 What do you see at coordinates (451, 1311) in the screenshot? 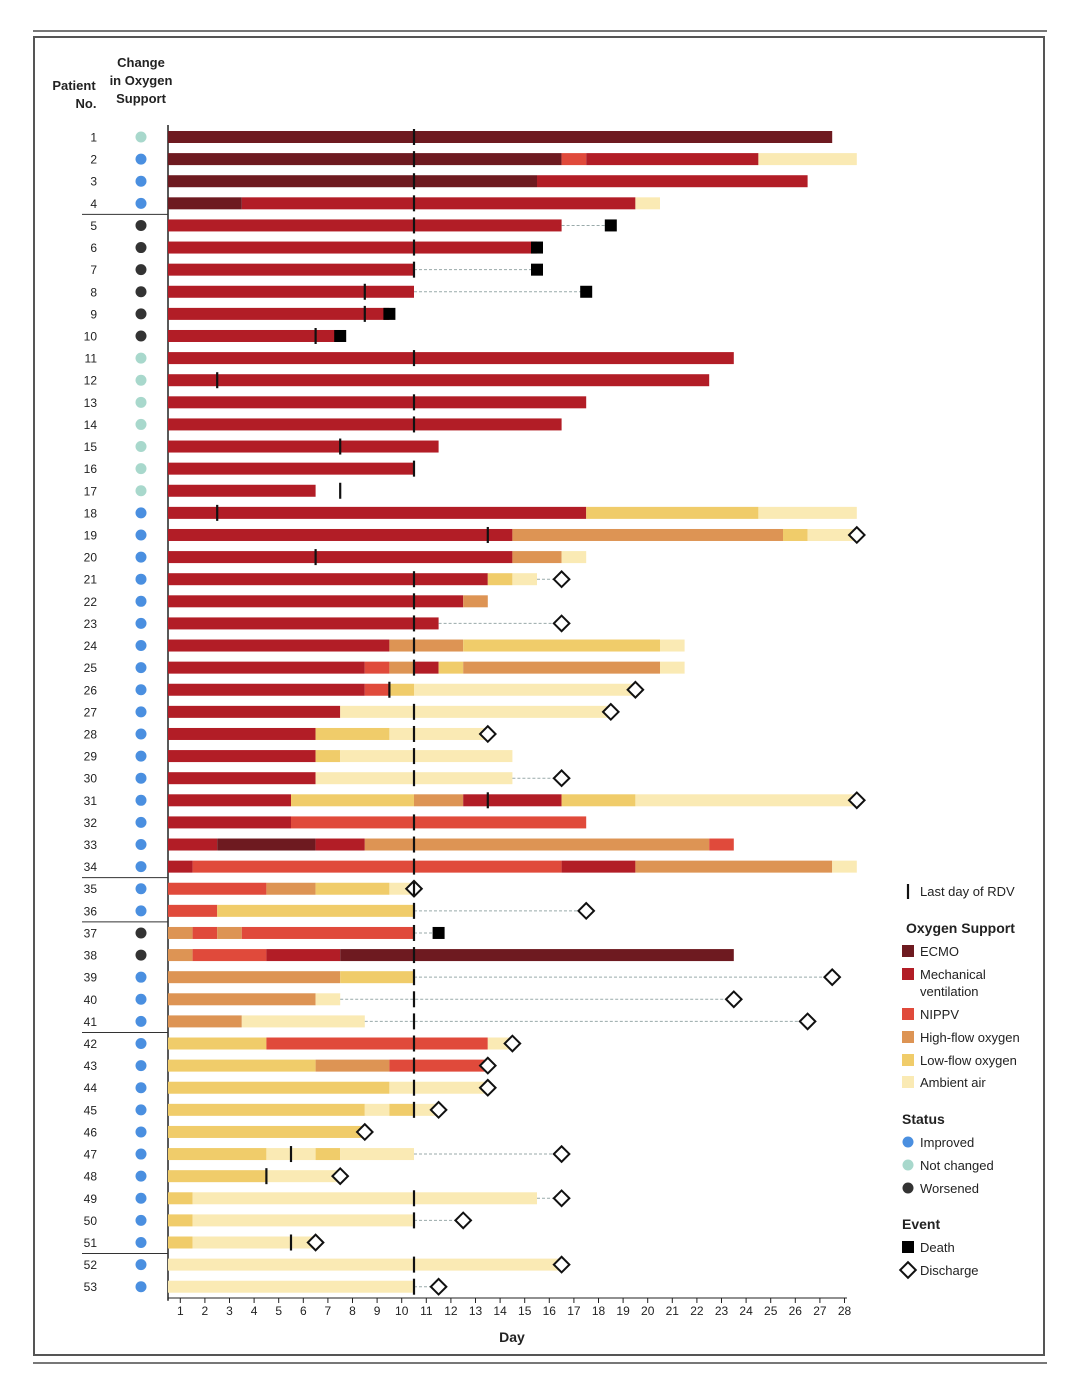
I see `x-tick-label: 12` at bounding box center [451, 1311].